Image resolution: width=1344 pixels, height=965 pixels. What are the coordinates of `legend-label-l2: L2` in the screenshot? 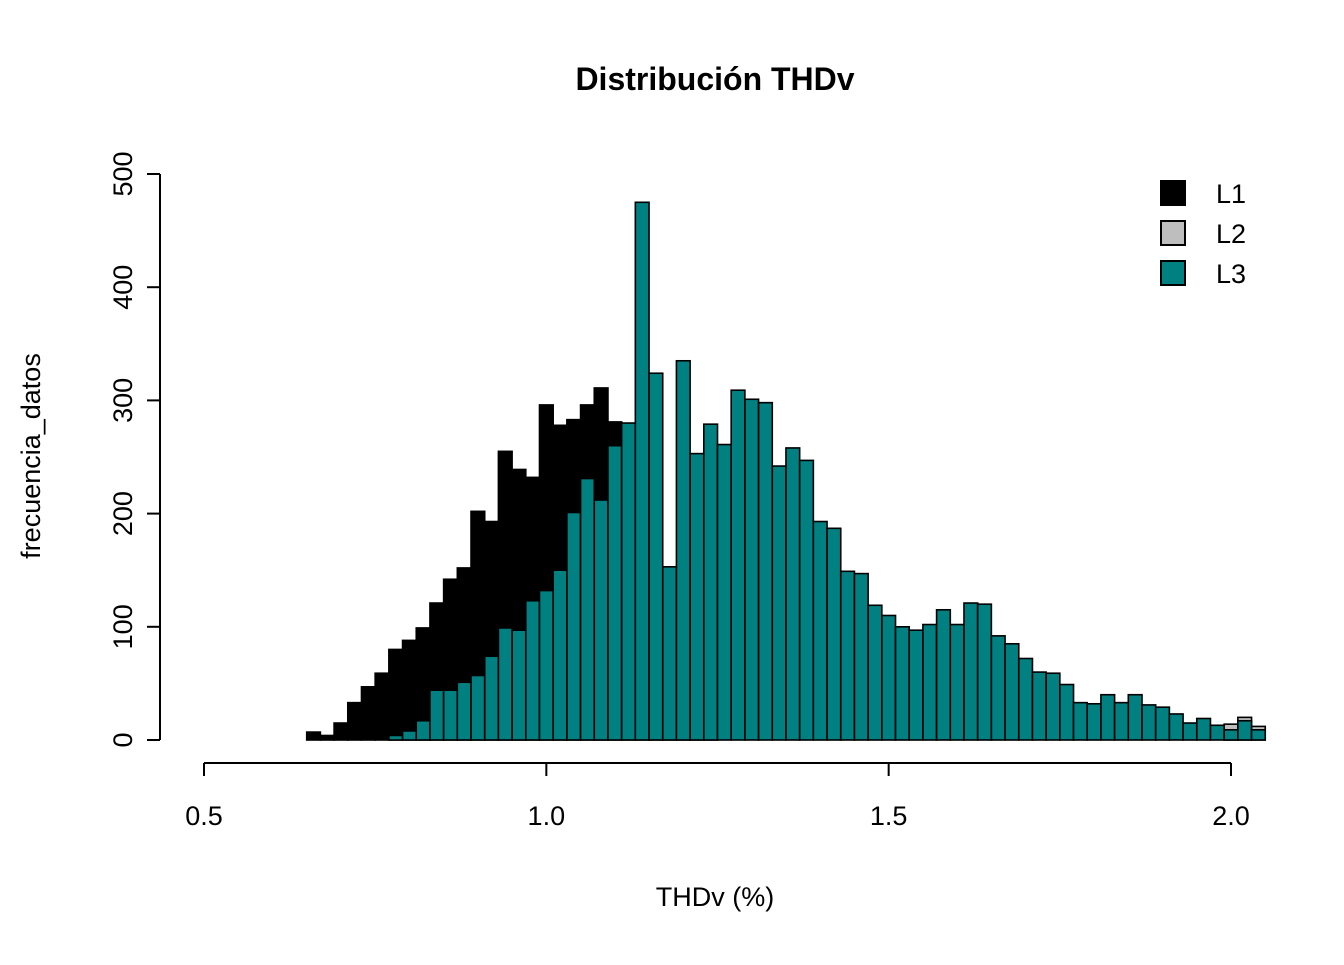 It's located at (1231, 234).